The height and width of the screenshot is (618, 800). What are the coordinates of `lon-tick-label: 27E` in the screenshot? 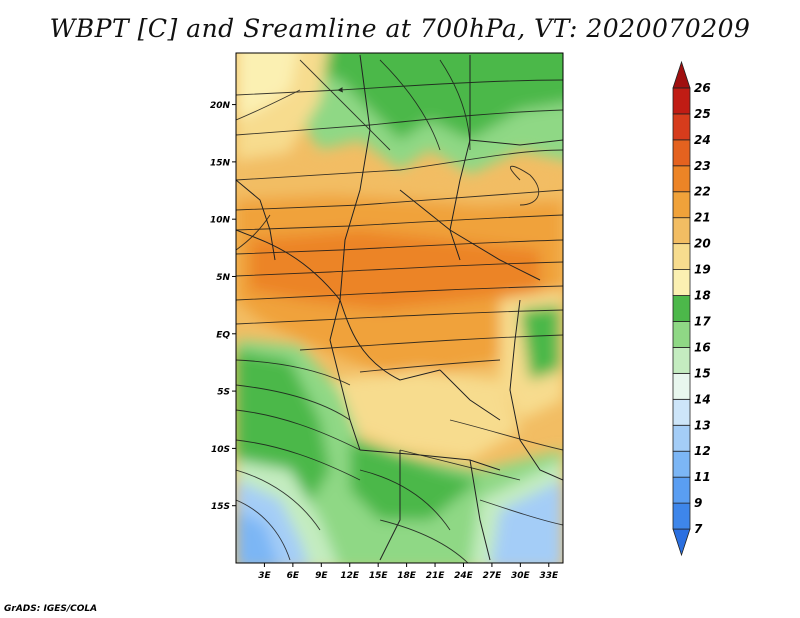 It's located at (493, 576).